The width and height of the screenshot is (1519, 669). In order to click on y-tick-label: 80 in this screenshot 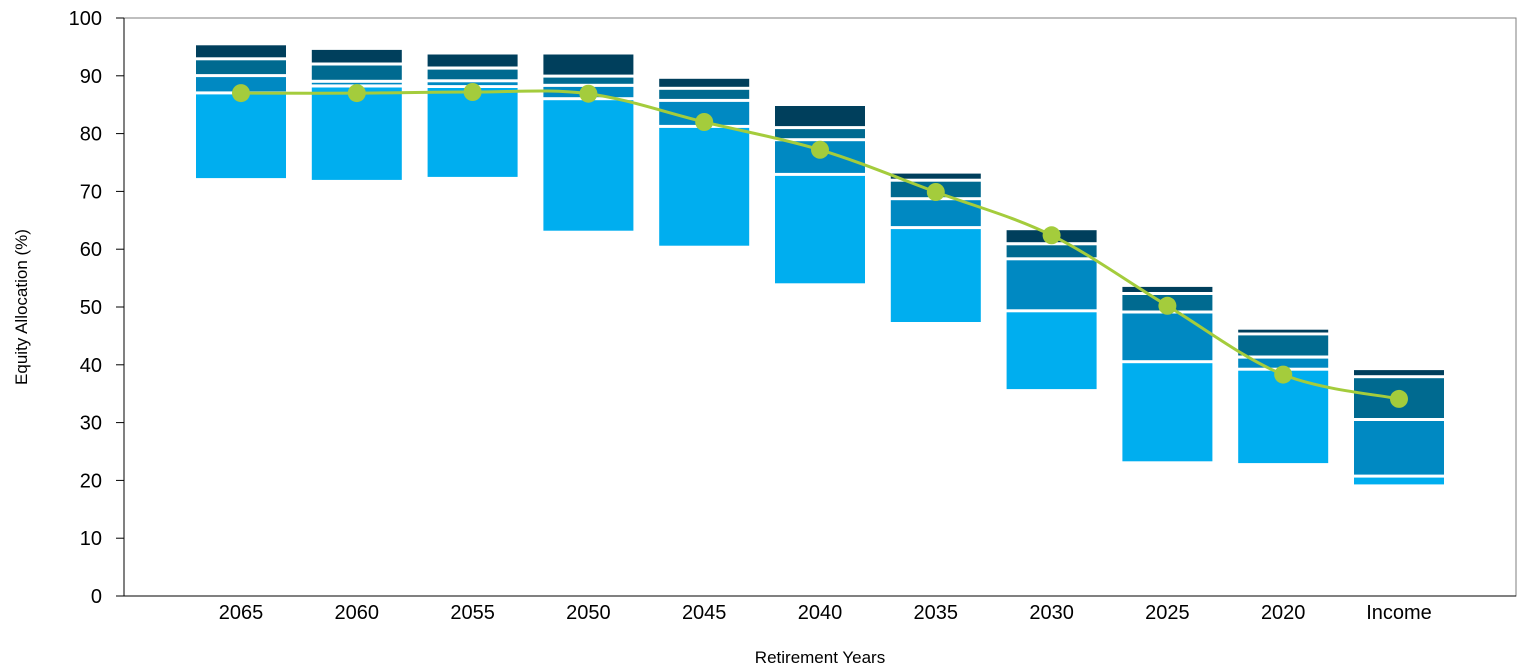, I will do `click(91, 135)`.